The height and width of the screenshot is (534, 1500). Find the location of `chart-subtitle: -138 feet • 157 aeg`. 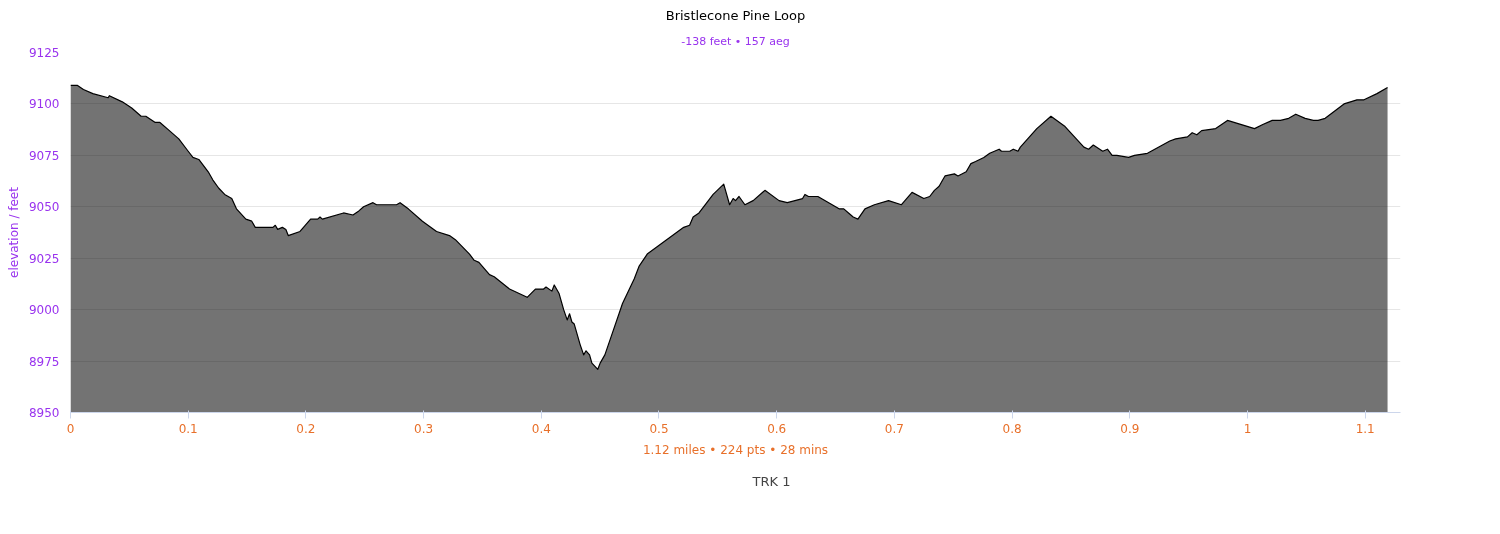

chart-subtitle: -138 feet • 157 aeg is located at coordinates (735, 41).